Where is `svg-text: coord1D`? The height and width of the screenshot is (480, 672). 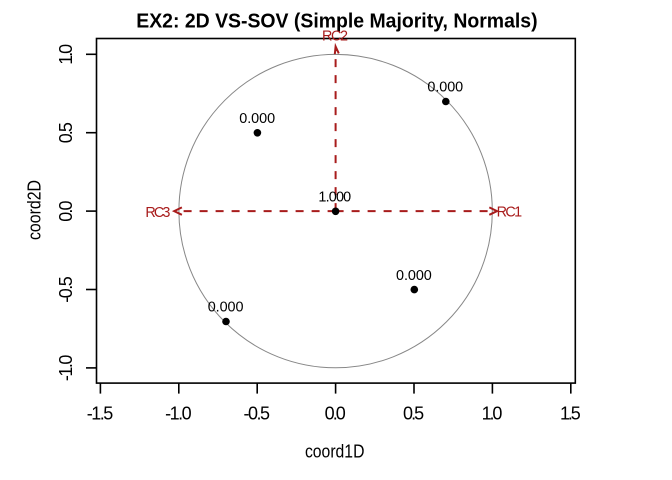
svg-text: coord1D is located at coordinates (335, 451).